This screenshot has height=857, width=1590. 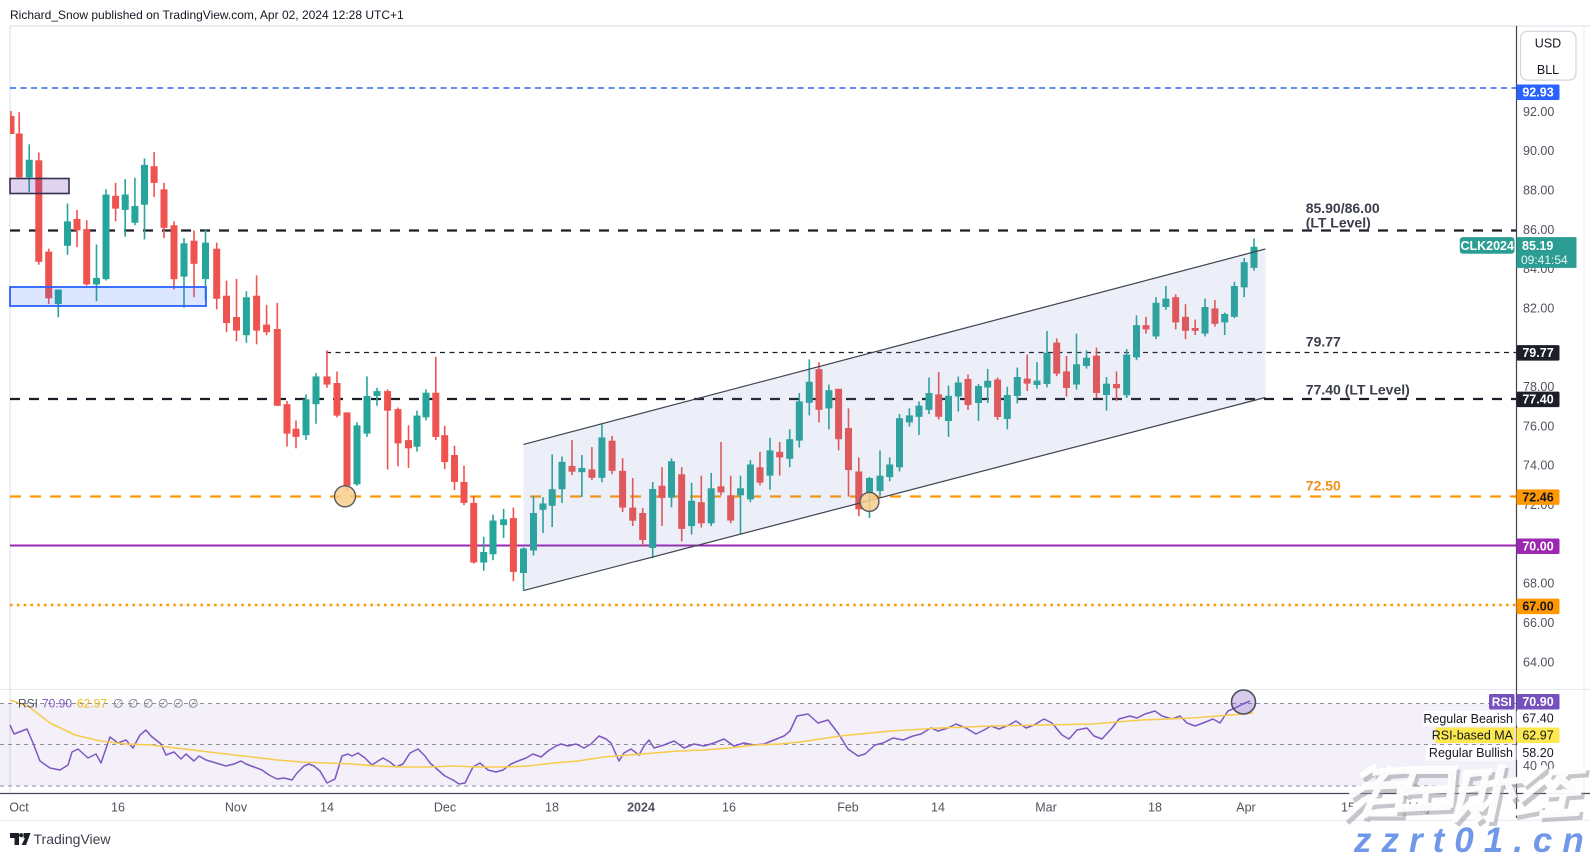 I want to click on svg-text: Oct, so click(x=19, y=808).